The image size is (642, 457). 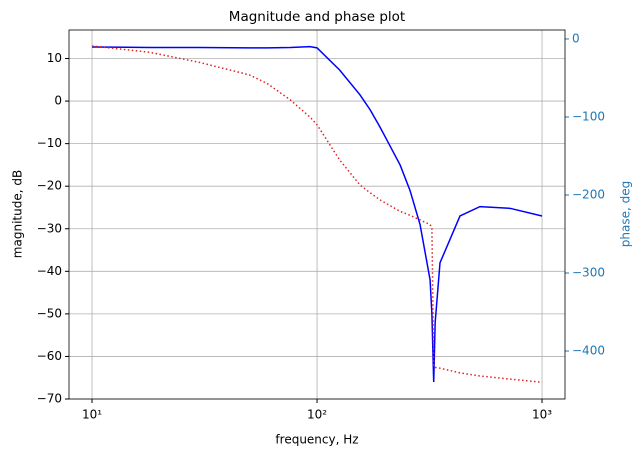 I want to click on y2-tick-label: −200, so click(x=588, y=194).